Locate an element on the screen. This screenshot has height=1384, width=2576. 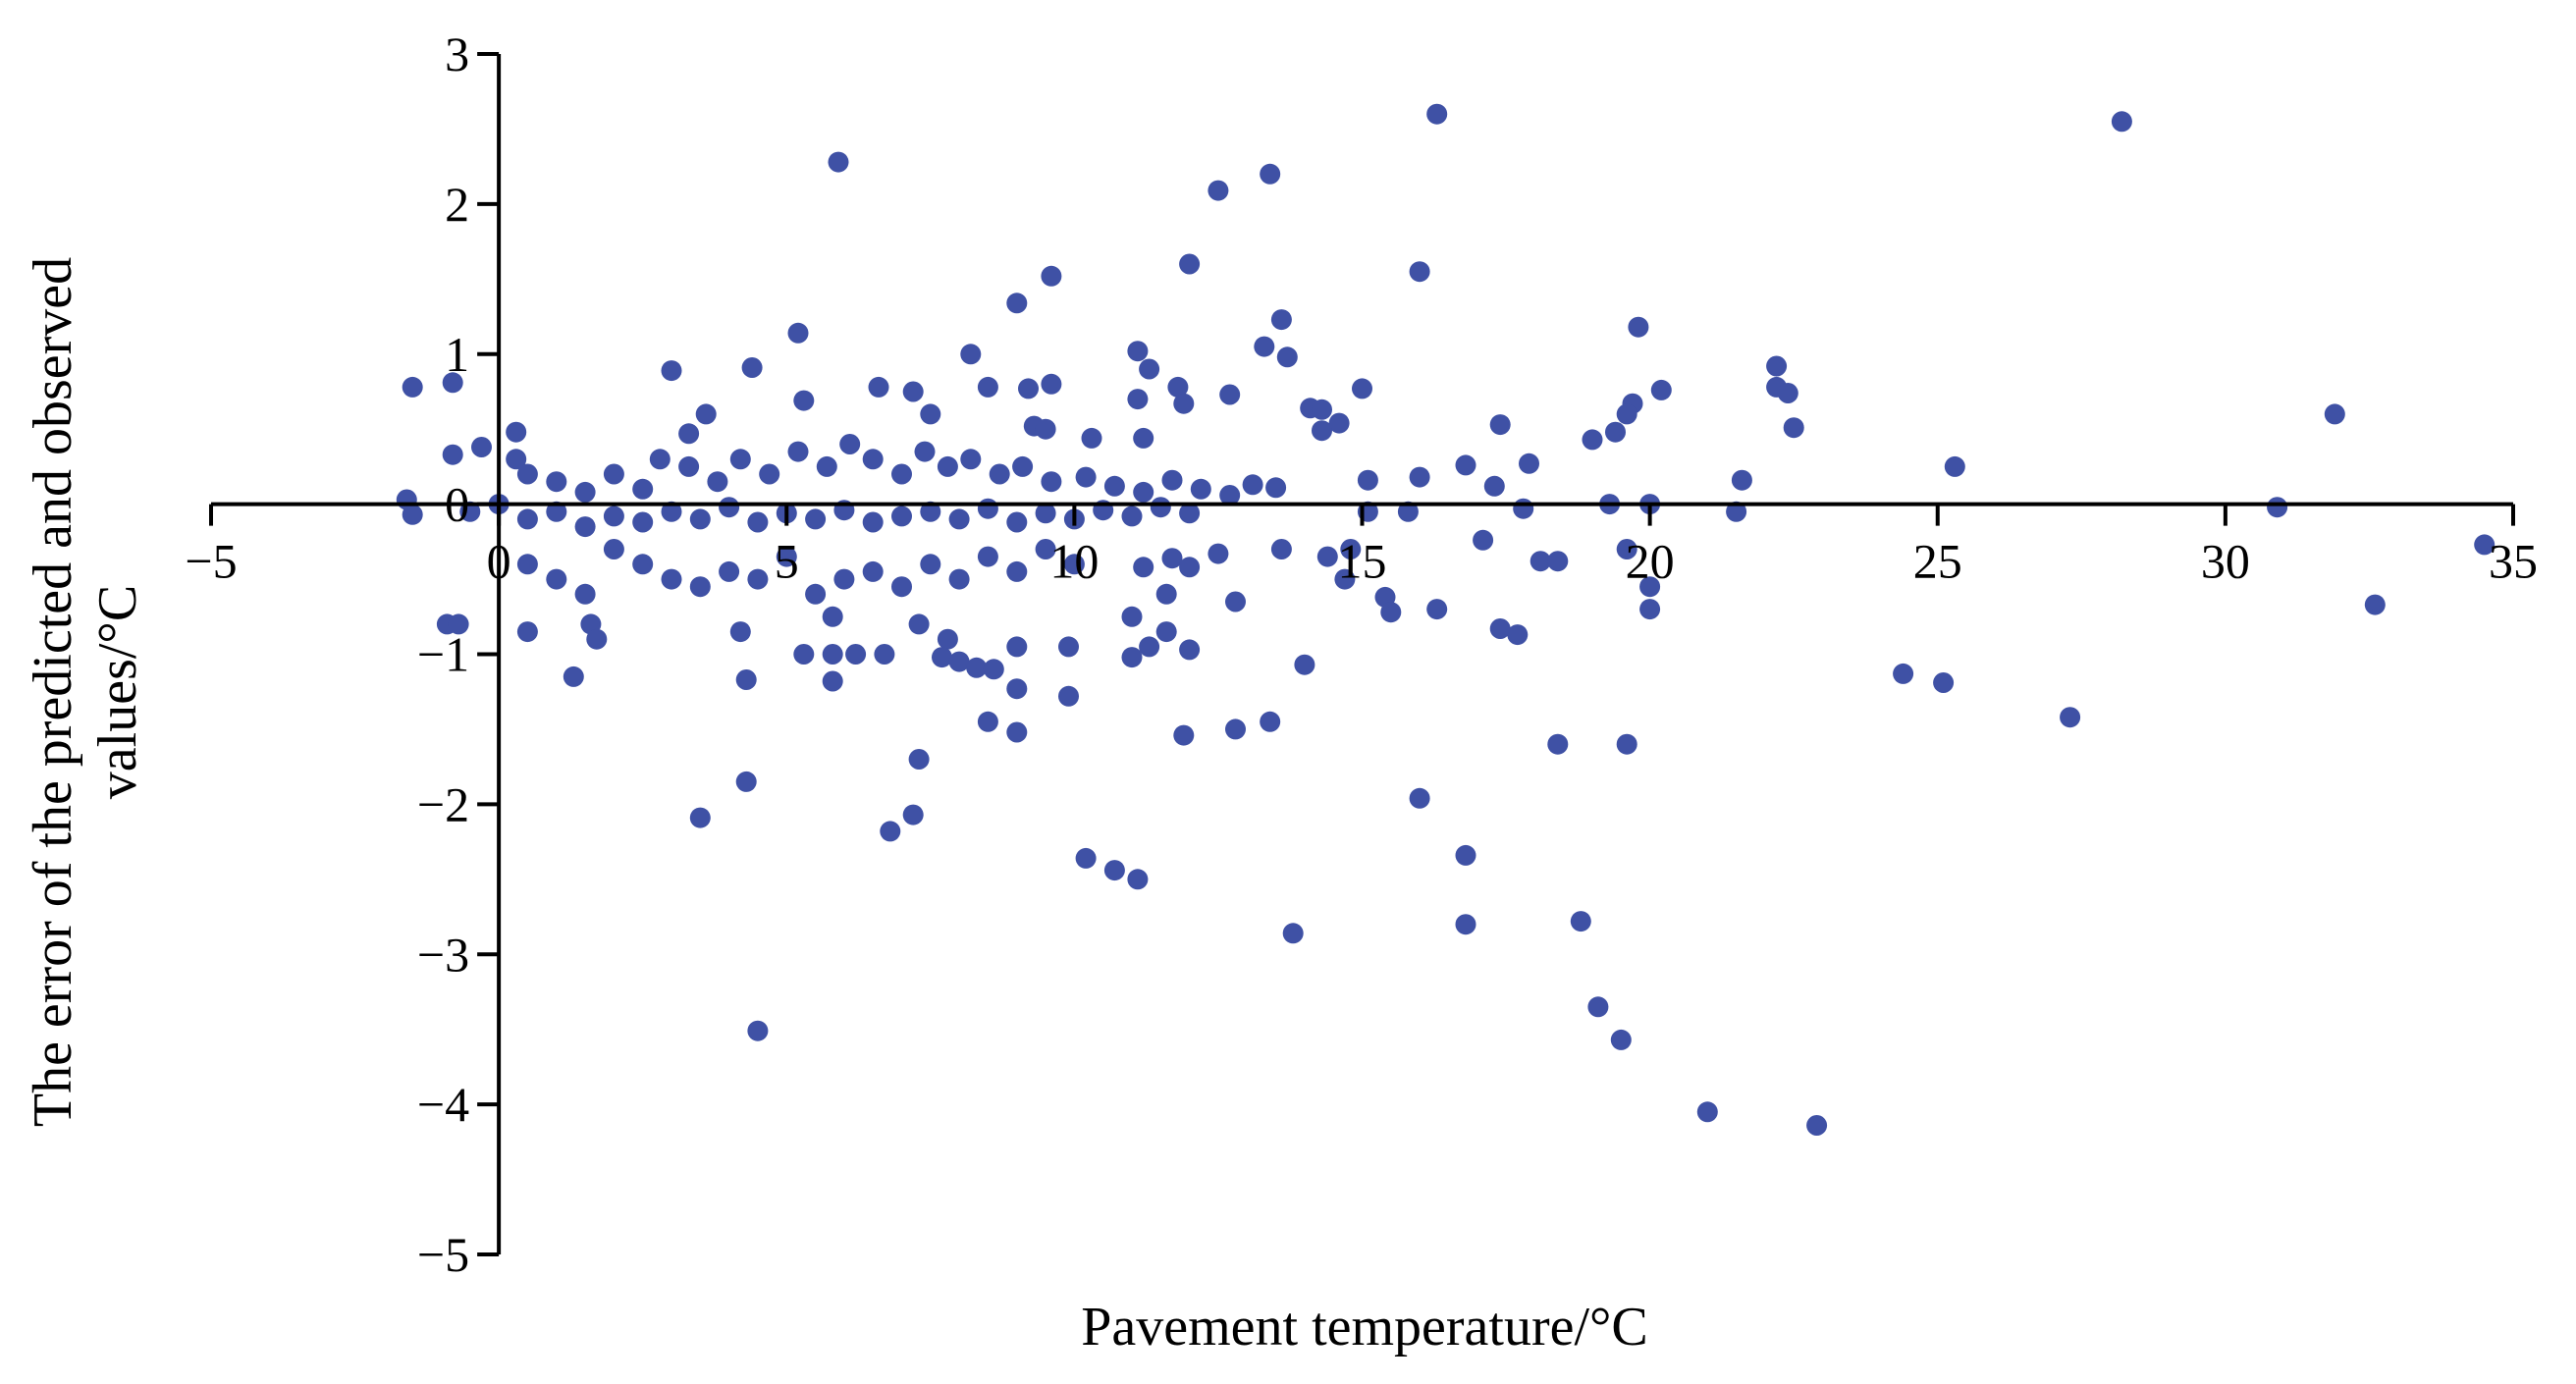
x-tick-label: 10 is located at coordinates (1074, 561).